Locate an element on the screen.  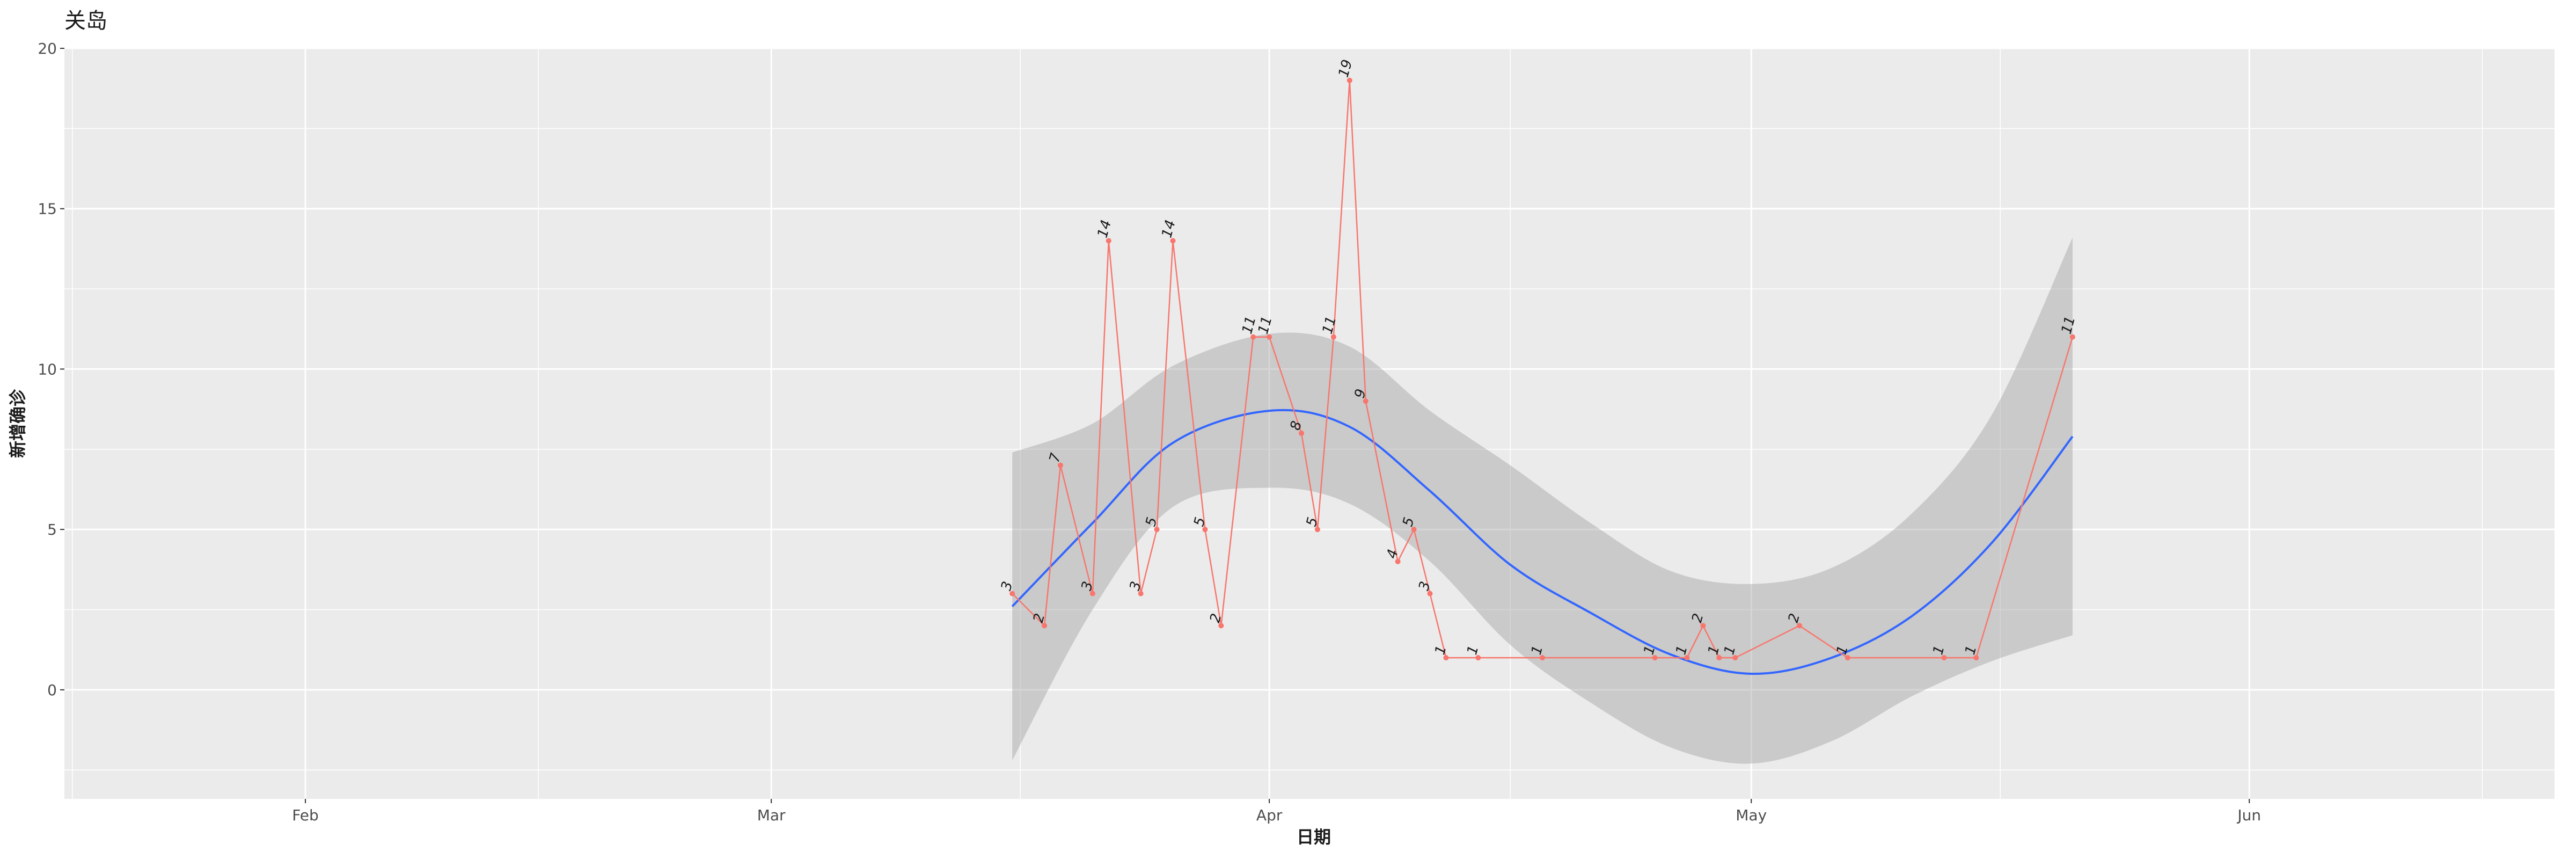
x-tick-label: May is located at coordinates (1751, 815).